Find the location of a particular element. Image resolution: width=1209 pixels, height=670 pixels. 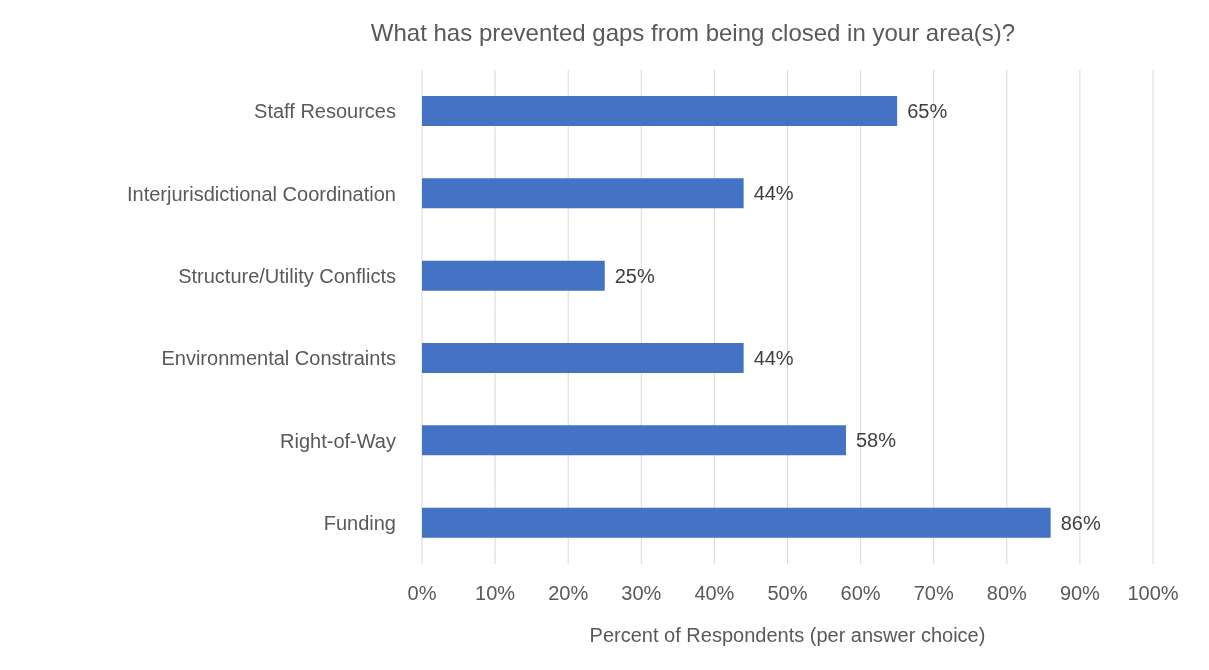

x-tick-label: 50% is located at coordinates (787, 593).